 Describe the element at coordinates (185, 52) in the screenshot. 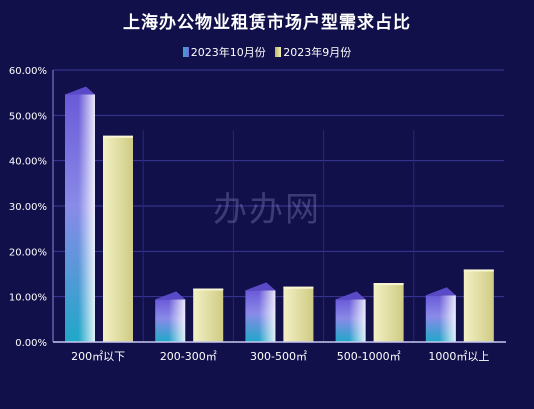

I see `legend-swatch-oct` at that location.